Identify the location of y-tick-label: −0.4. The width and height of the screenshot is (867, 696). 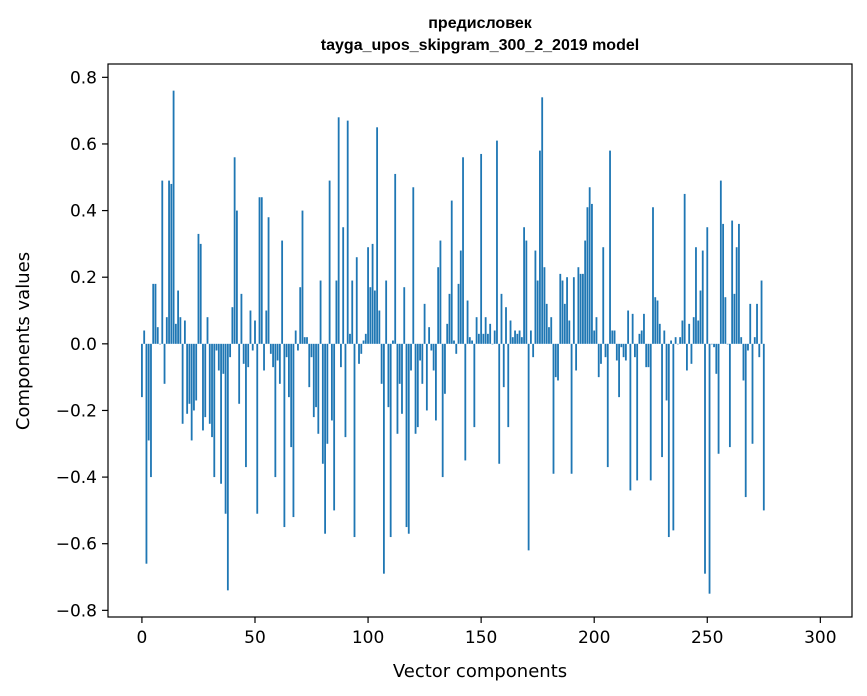
(76, 478).